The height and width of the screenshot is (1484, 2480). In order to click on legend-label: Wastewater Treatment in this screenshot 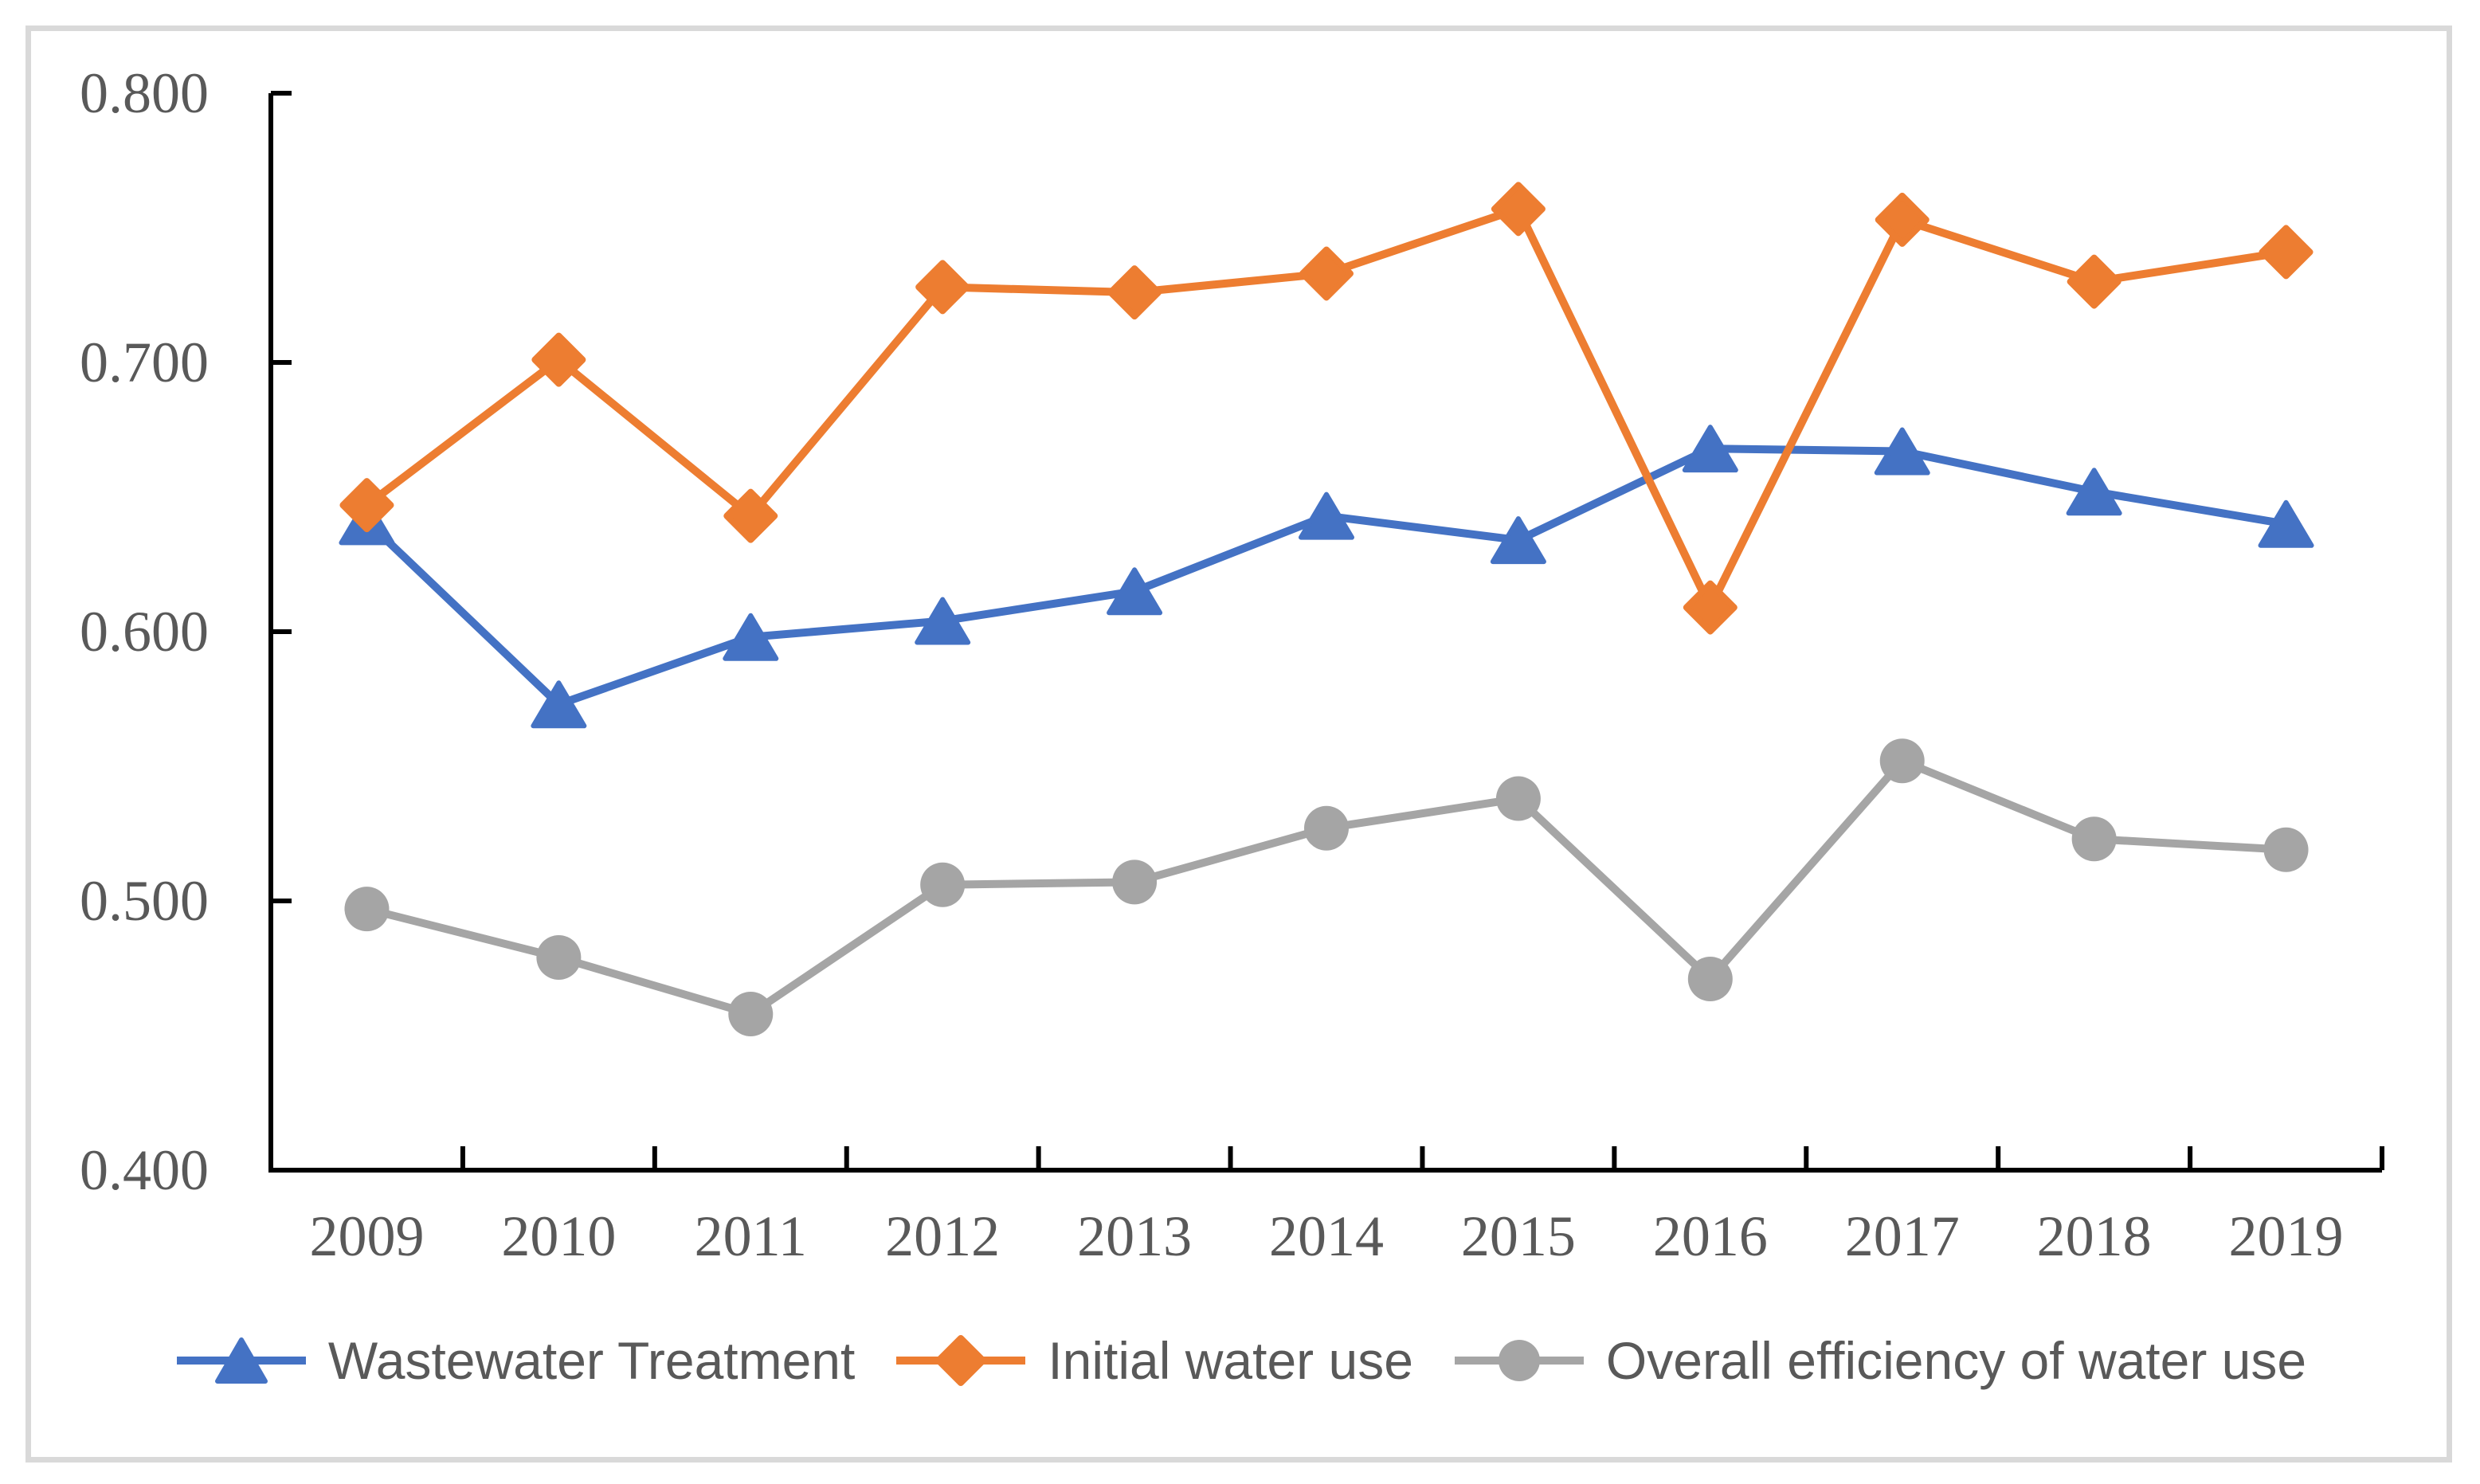, I will do `click(591, 1361)`.